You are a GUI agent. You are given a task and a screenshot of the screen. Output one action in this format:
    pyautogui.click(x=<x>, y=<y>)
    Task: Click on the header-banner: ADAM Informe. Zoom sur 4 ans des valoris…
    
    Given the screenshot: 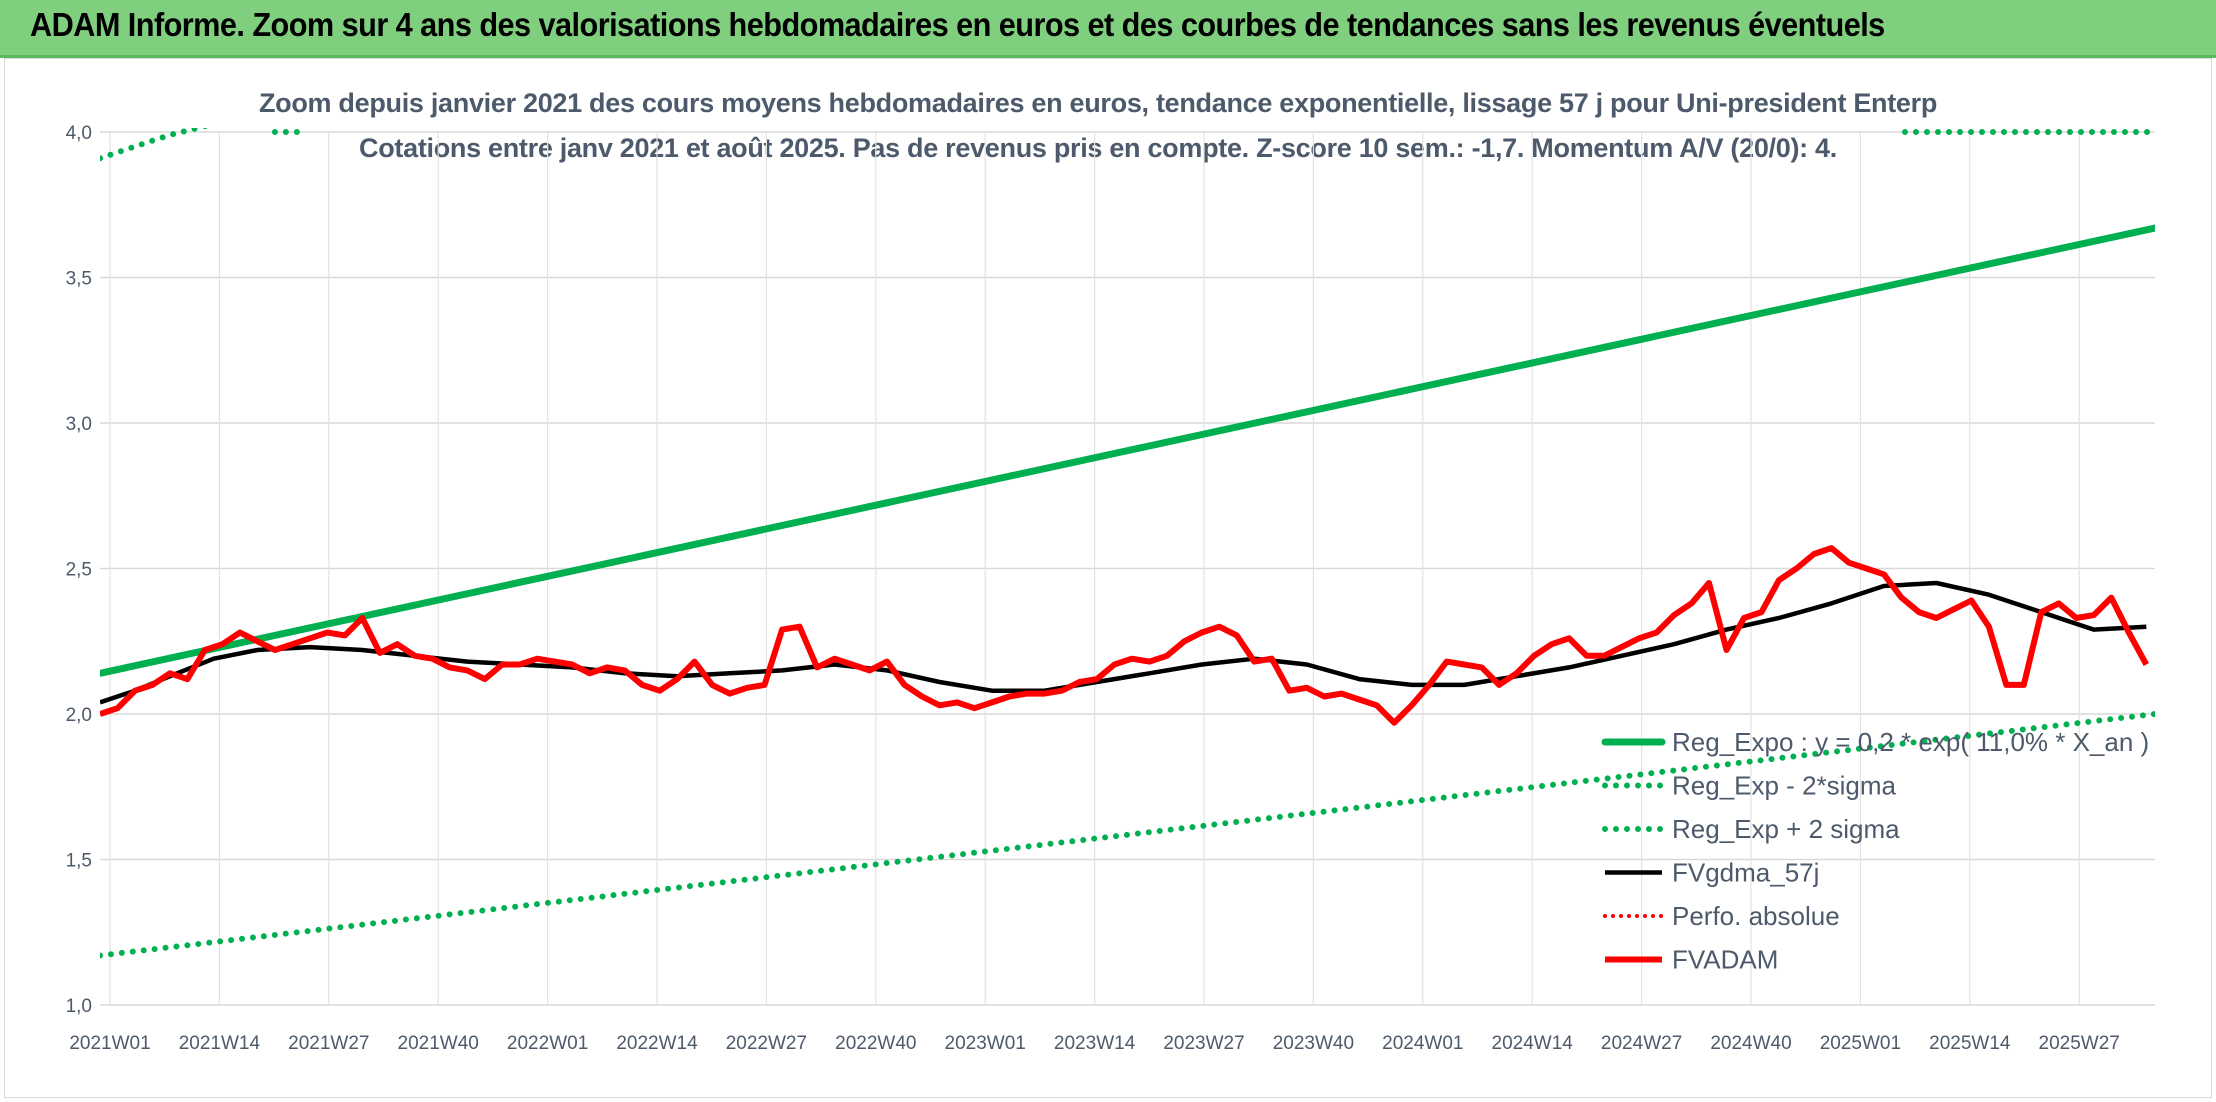 What is the action you would take?
    pyautogui.click(x=1108, y=29)
    